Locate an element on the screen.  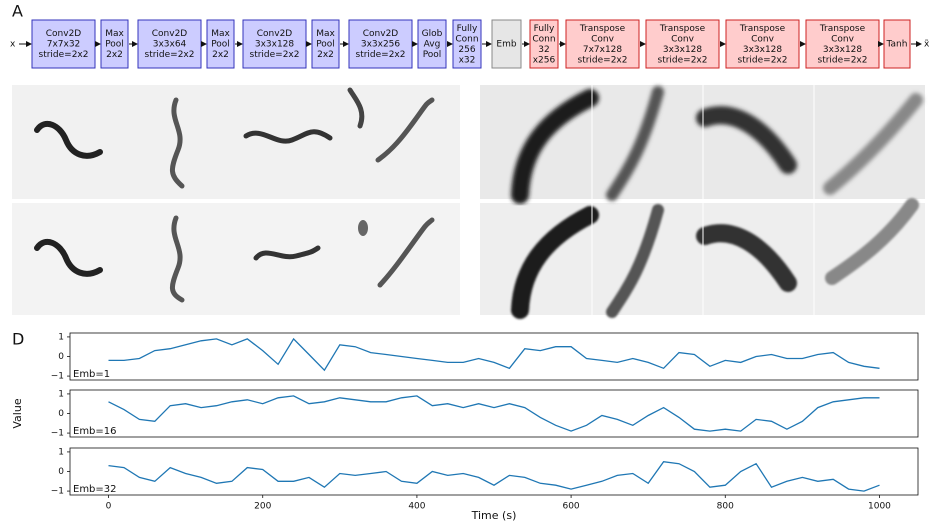
layer-label: Emb is located at coordinates (506, 45).